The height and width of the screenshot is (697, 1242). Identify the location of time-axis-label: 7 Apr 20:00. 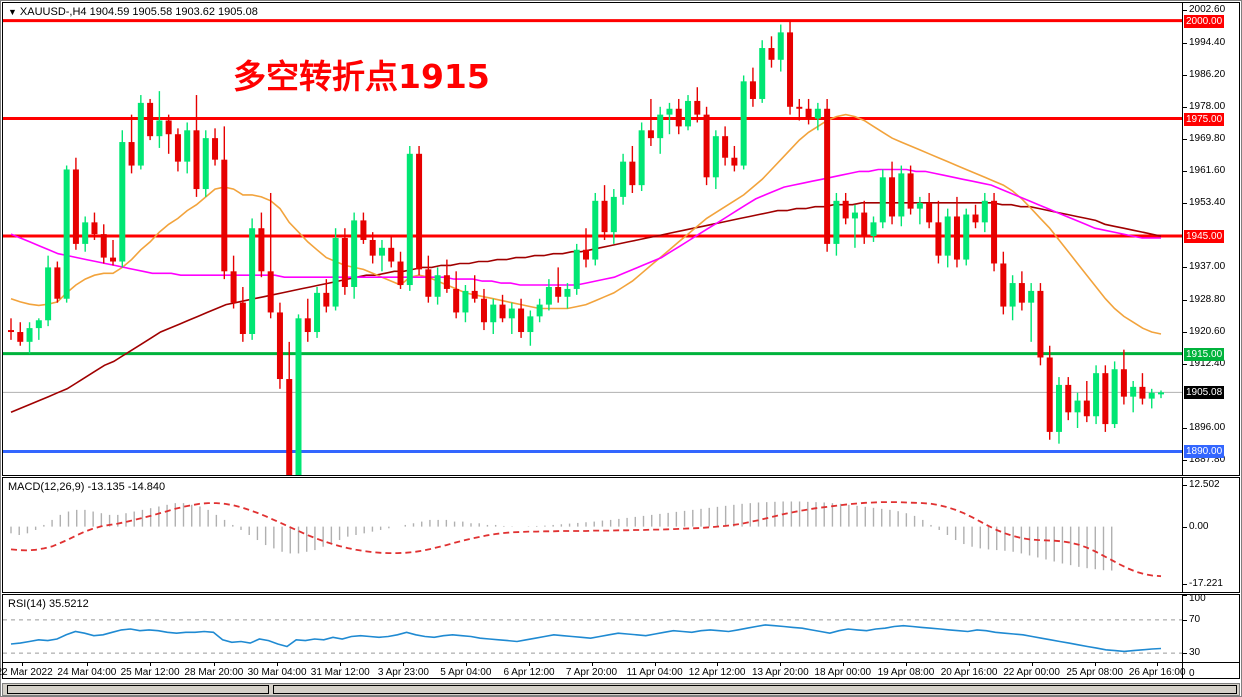
(591, 672).